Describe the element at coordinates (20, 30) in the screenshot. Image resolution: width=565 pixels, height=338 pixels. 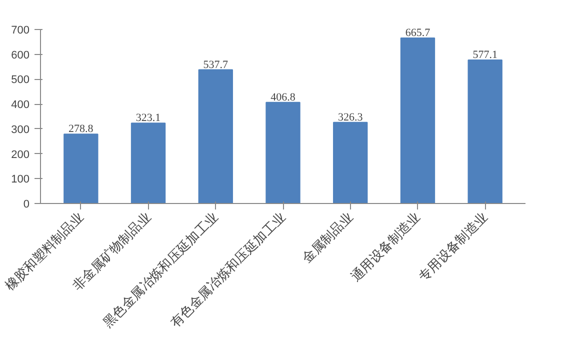
I see `y-tick-label: 700` at that location.